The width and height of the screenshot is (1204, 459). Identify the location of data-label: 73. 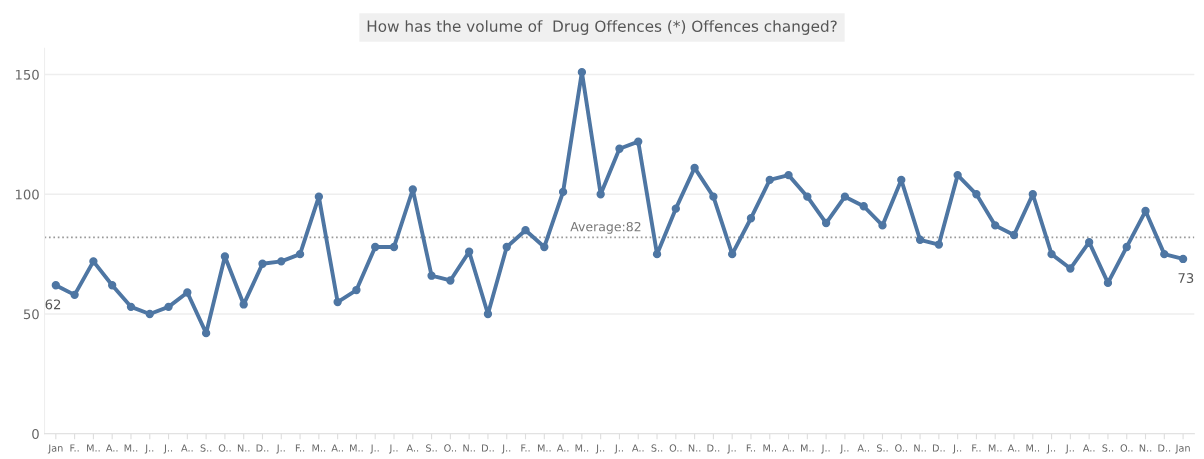
(1186, 278).